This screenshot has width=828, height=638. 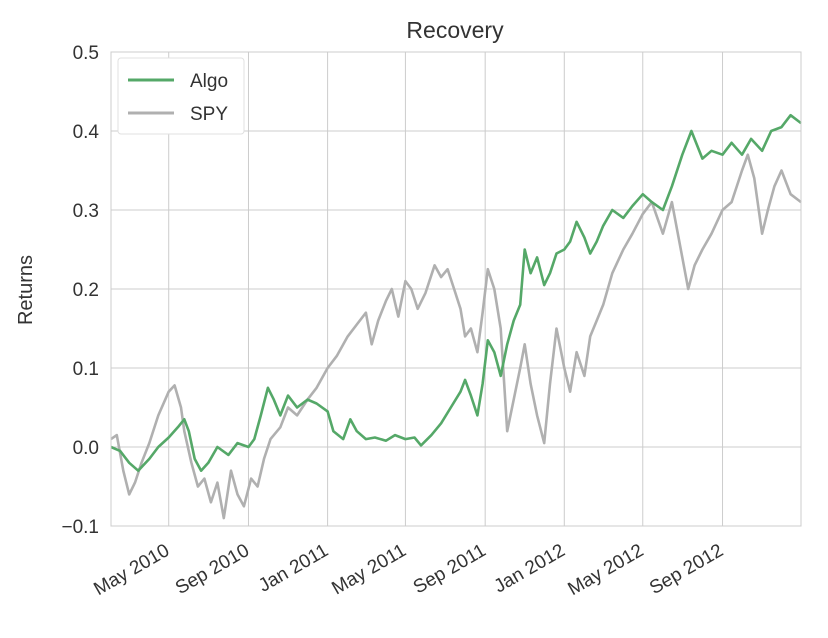 I want to click on y-axis-label: Returns, so click(x=26, y=290).